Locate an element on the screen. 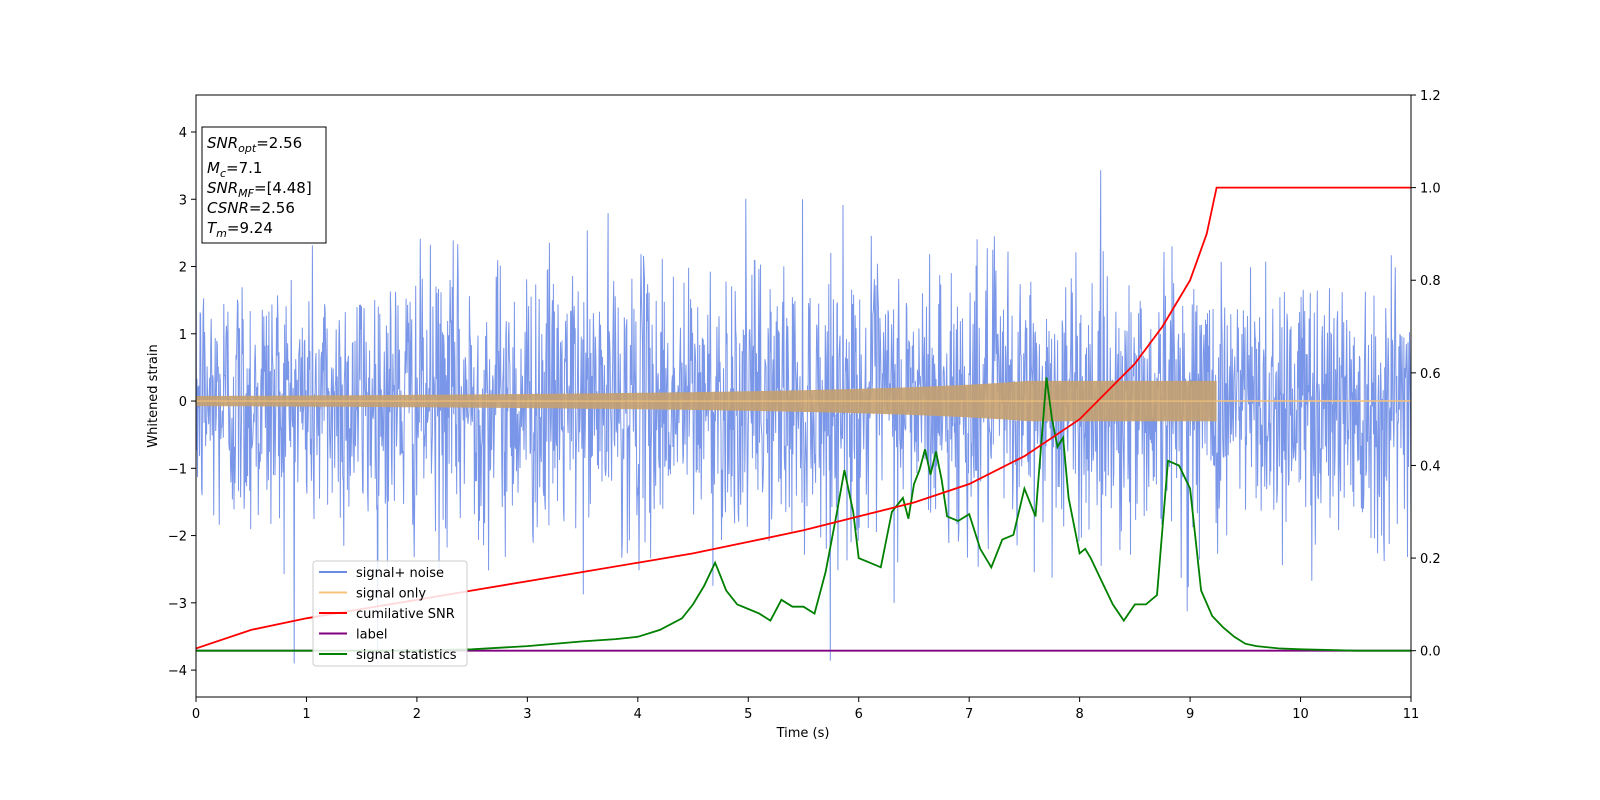 The height and width of the screenshot is (800, 1600). y-tick-label: −3 is located at coordinates (177, 604).